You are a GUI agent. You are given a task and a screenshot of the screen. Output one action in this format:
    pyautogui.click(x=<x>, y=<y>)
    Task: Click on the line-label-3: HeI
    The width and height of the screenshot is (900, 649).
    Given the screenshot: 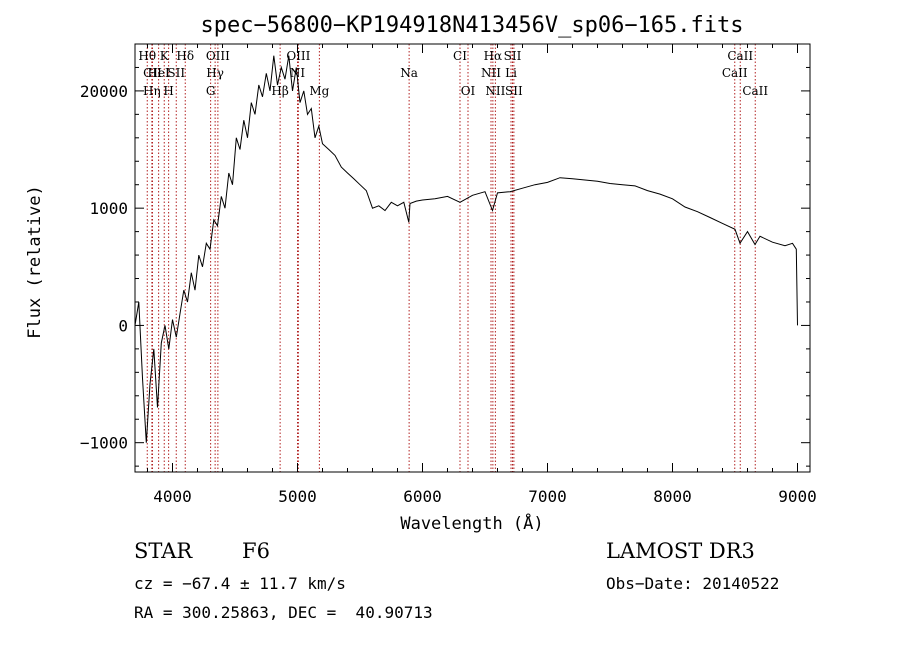 What is the action you would take?
    pyautogui.click(x=158, y=73)
    